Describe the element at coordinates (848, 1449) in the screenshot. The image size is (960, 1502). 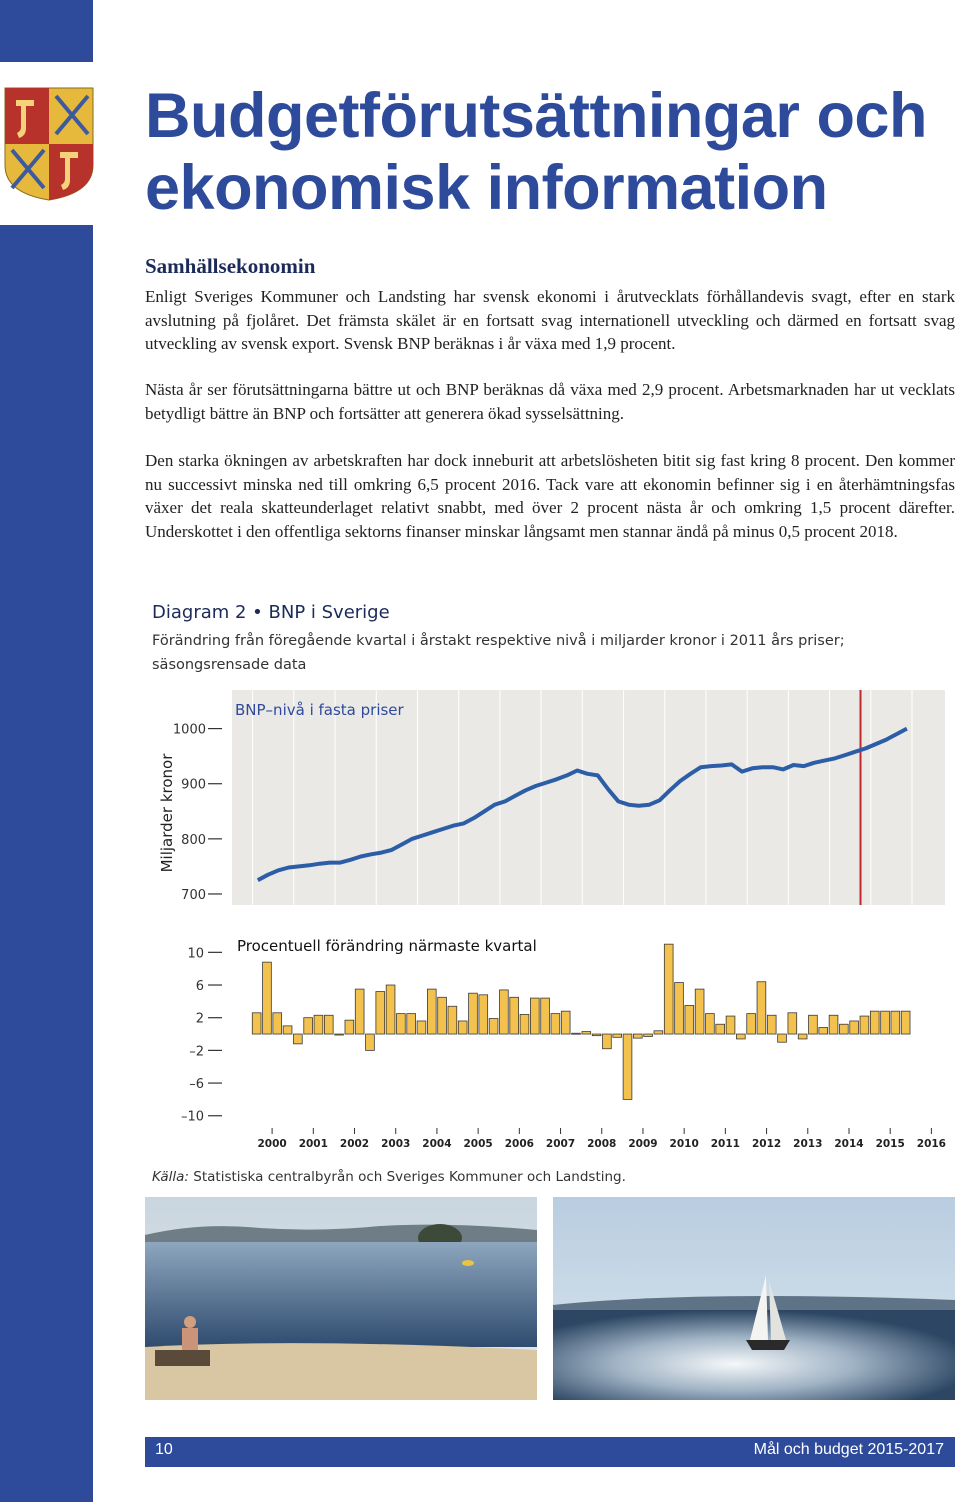
I see `publication: Mål och budget 2015-2017` at that location.